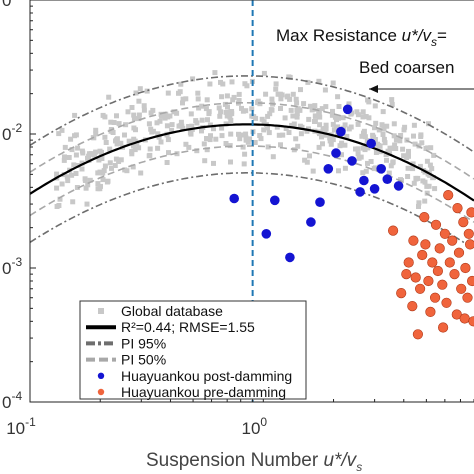 Image resolution: width=474 pixels, height=474 pixels. Describe the element at coordinates (21, 426) in the screenshot. I see `x-tick-label: 10⁻¹` at that location.